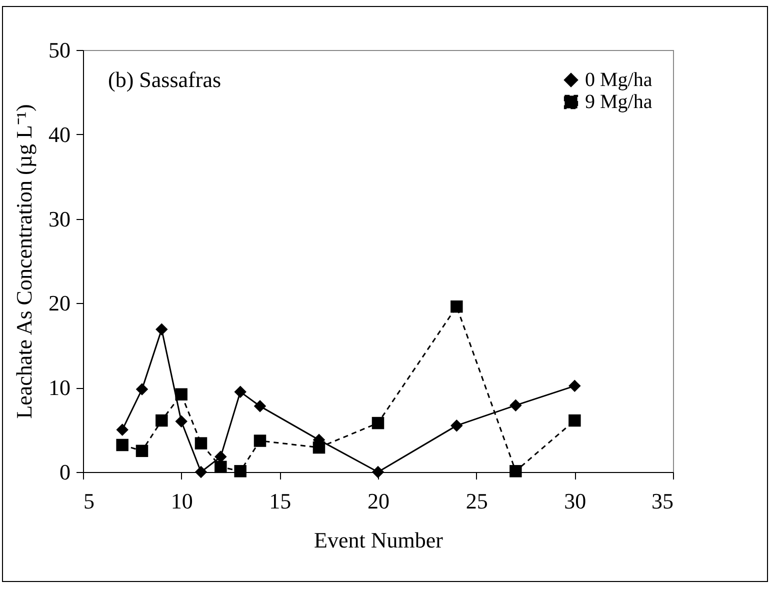  I want to click on x-tick-label: 5, so click(89, 501).